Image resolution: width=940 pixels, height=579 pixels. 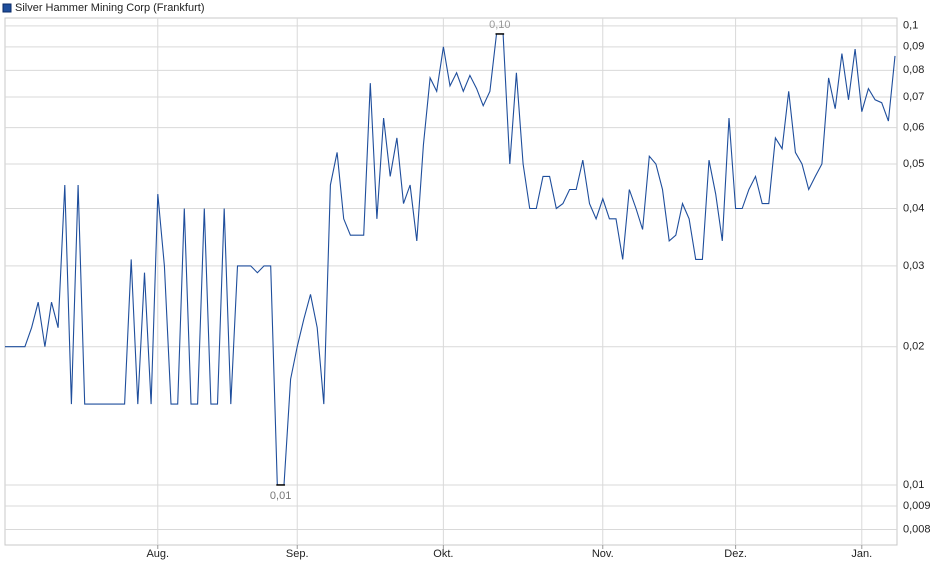 What do you see at coordinates (603, 554) in the screenshot?
I see `x-tick-label: Nov.` at bounding box center [603, 554].